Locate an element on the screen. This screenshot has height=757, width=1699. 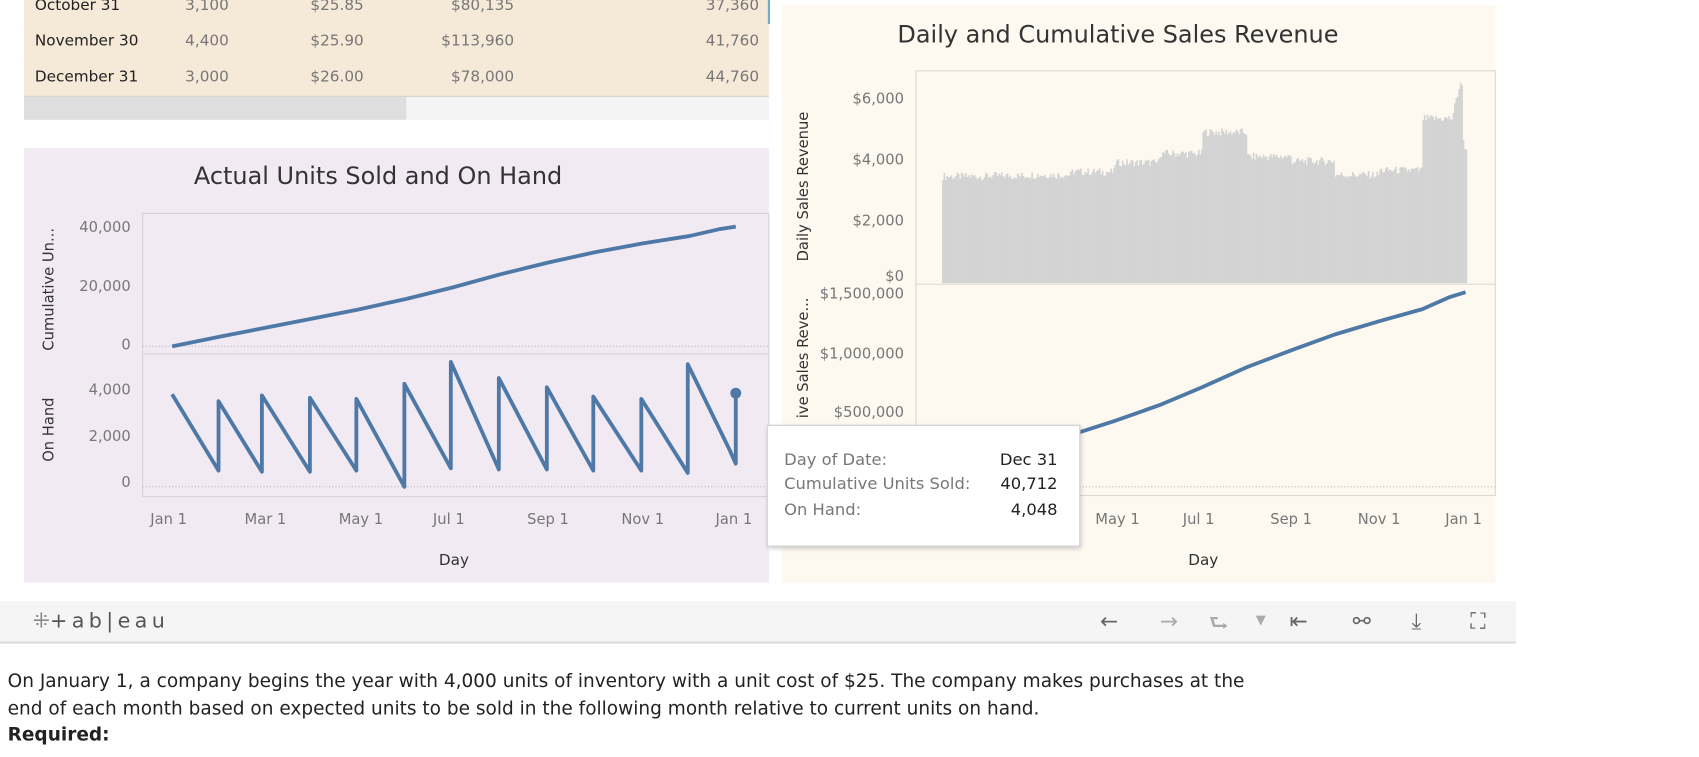
undo-icon: ← is located at coordinates (1109, 620).